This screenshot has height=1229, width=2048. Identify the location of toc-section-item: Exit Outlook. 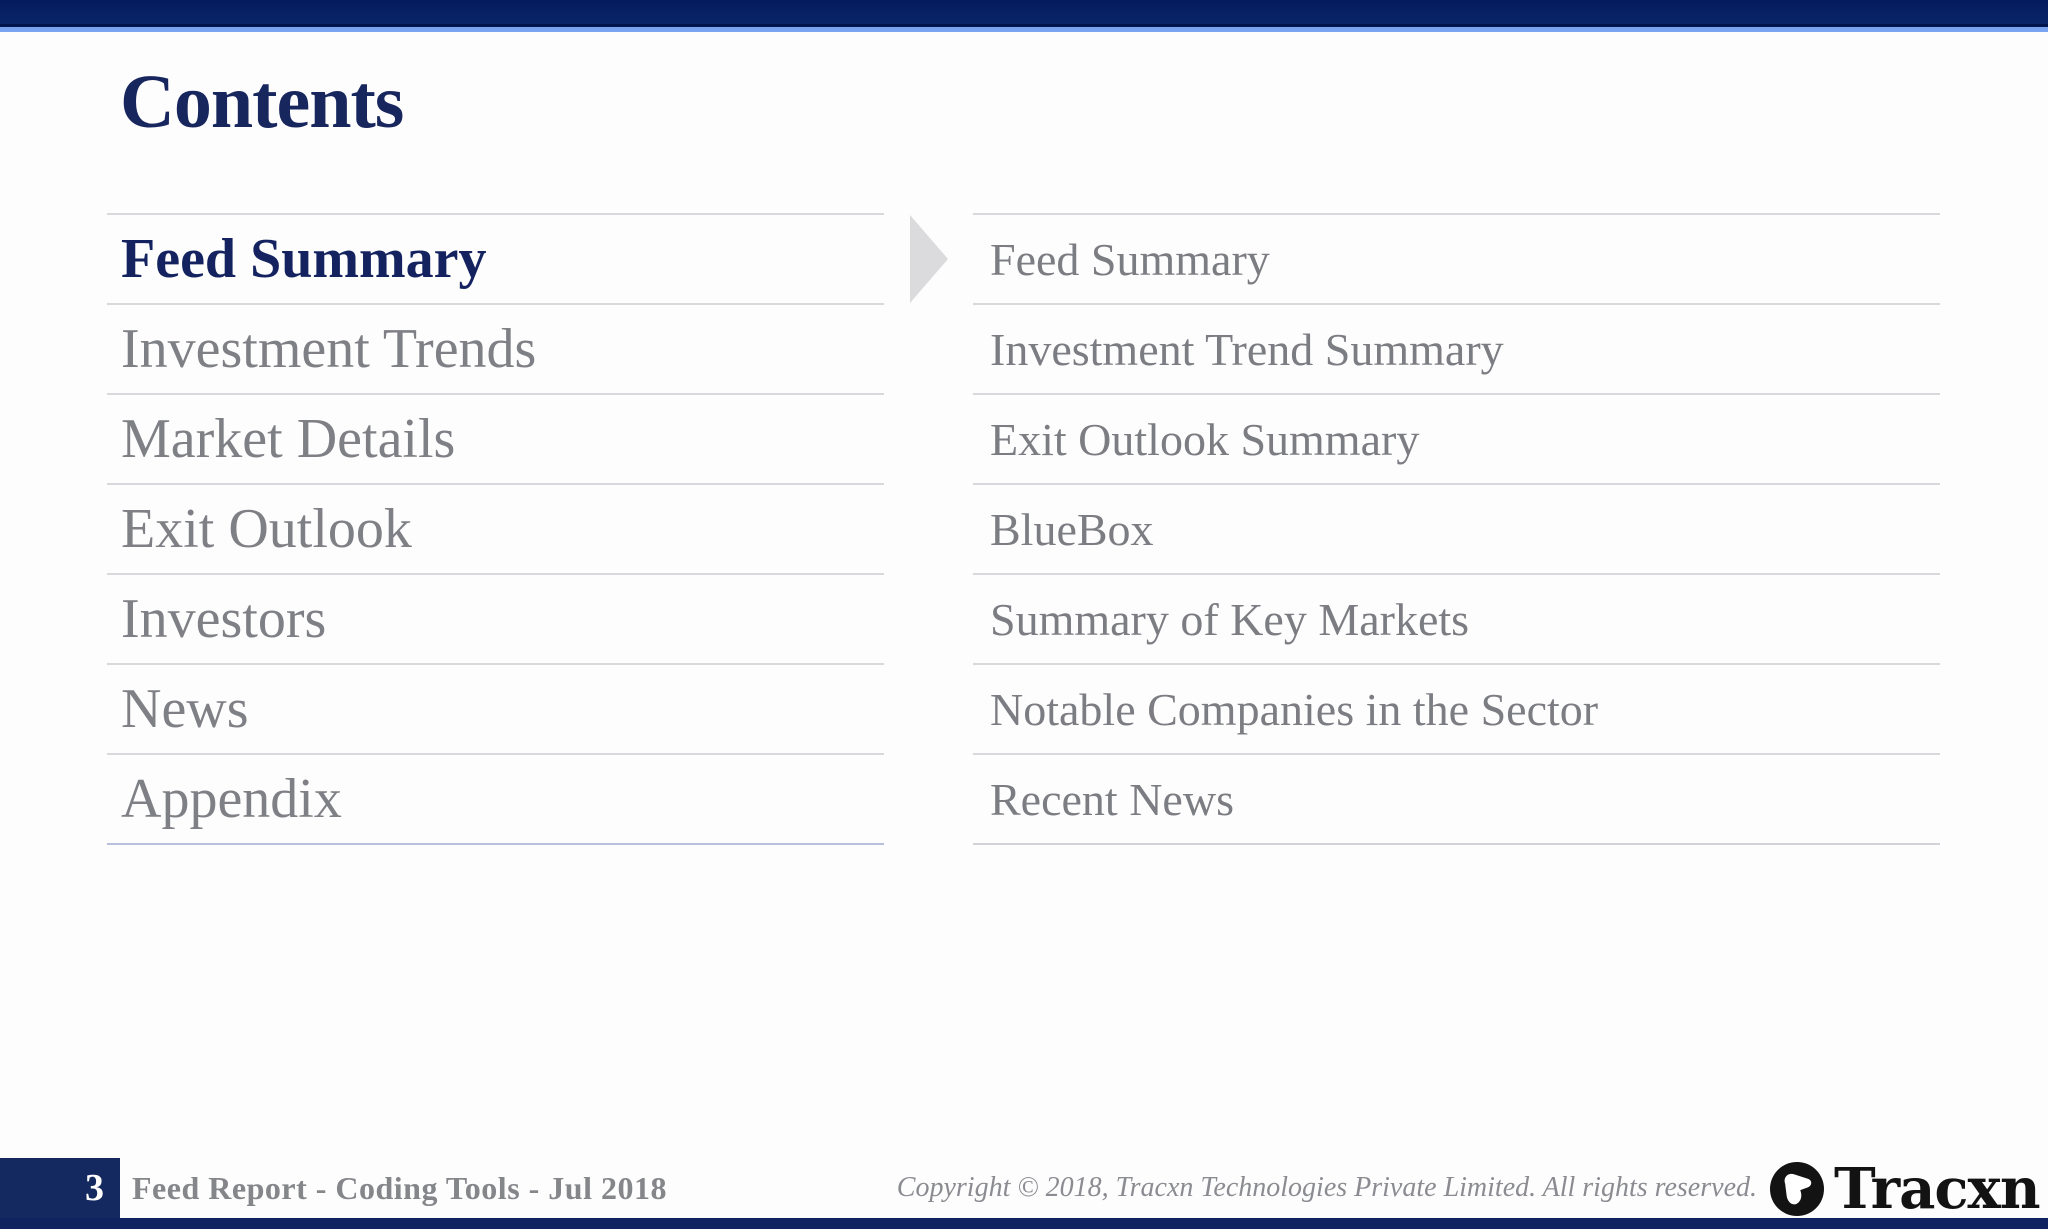
(495, 528).